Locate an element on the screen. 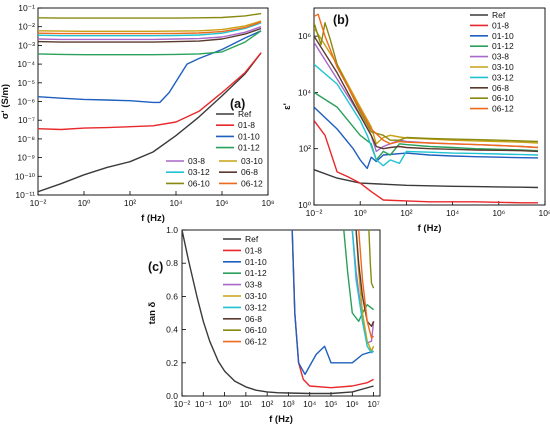  y-tick-label-a: 10⁻³ is located at coordinates (26, 45).